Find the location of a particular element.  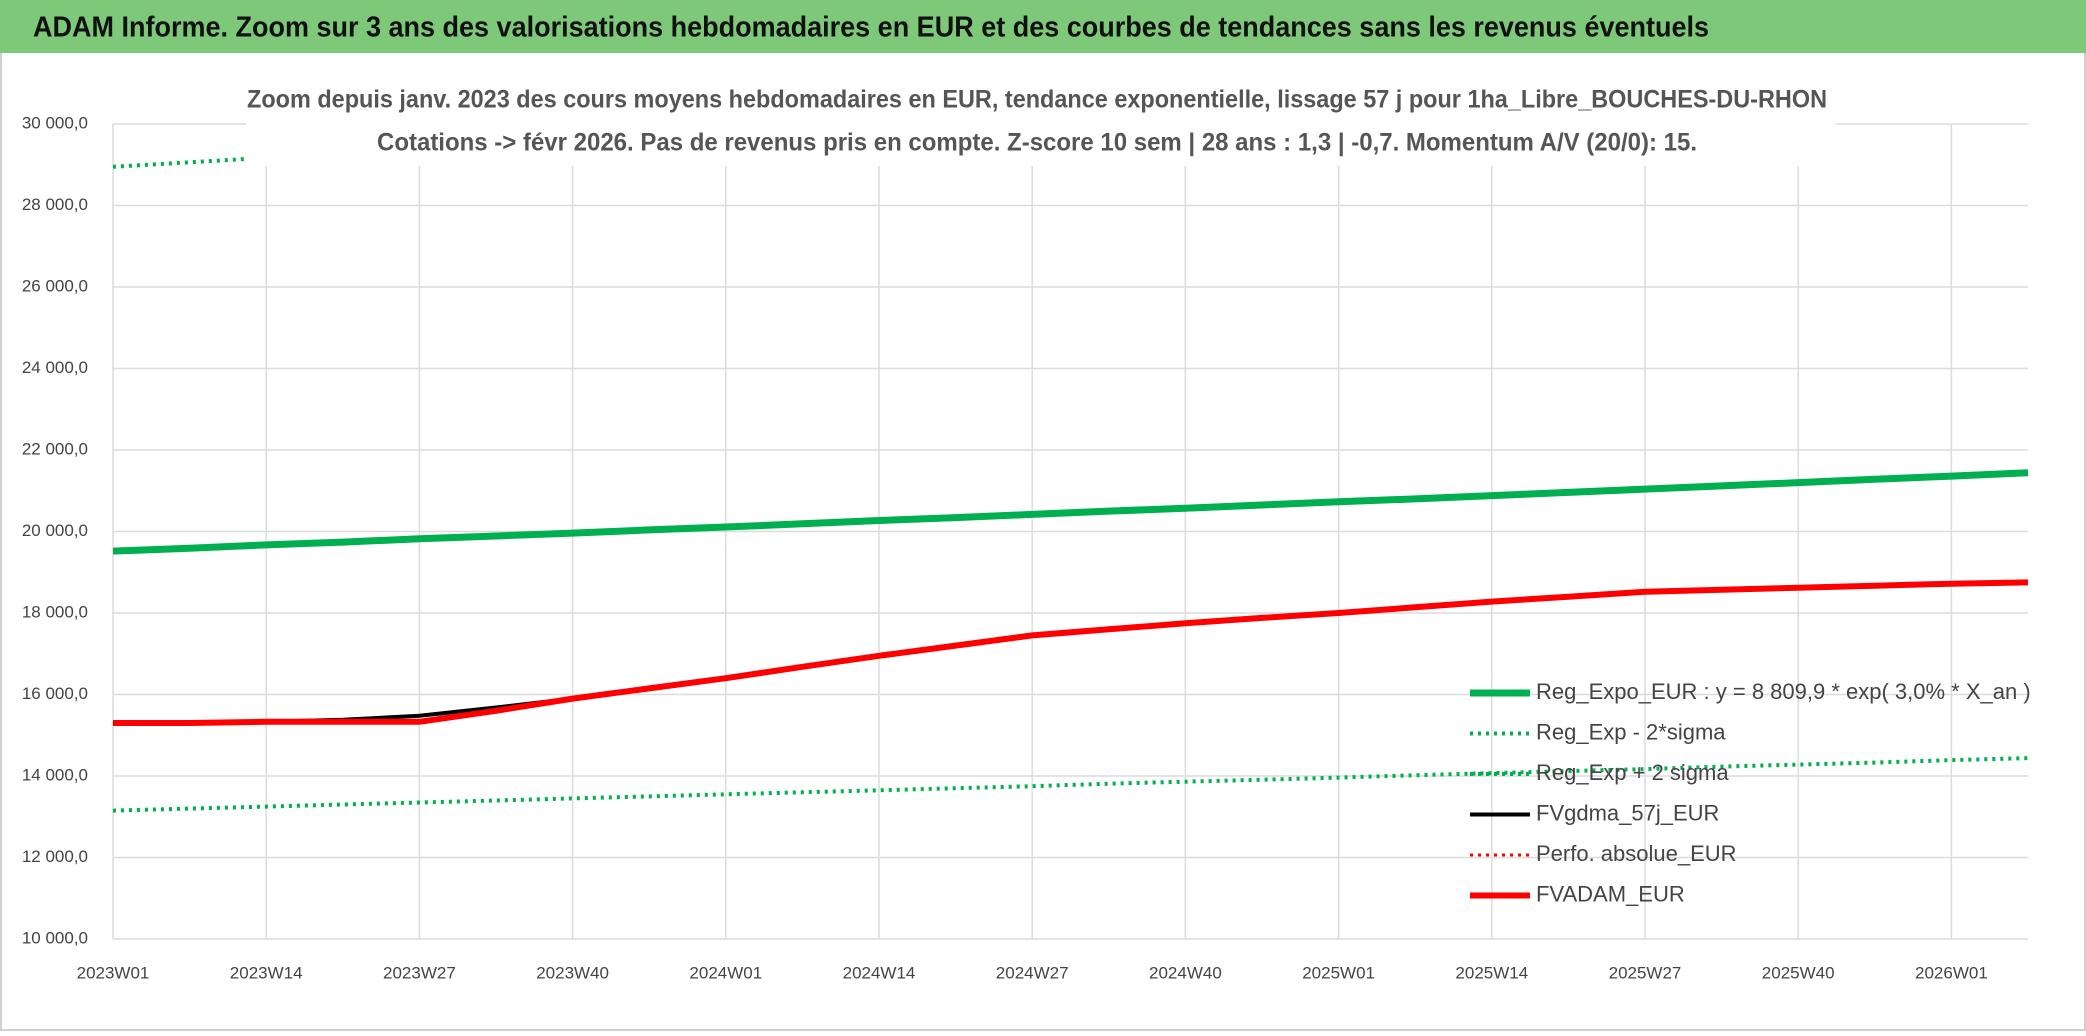

x-tick-label: 2023W14 is located at coordinates (266, 972).